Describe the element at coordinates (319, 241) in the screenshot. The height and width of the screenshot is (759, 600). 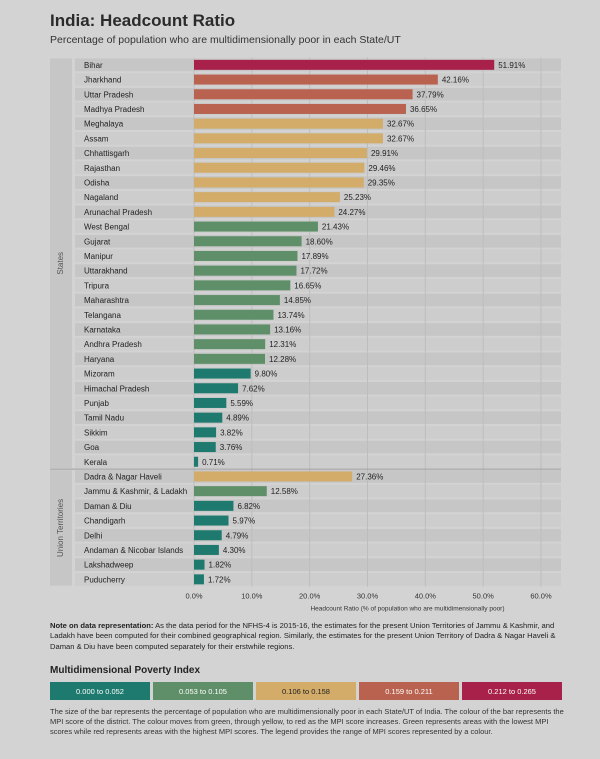
I see `bar-value-label: 18.60%` at that location.